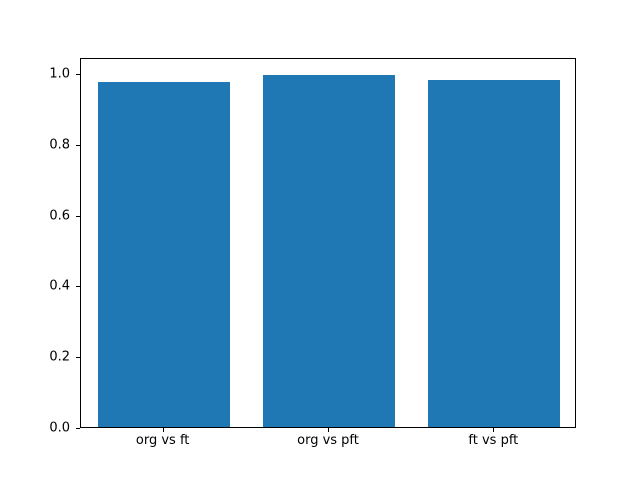 The width and height of the screenshot is (640, 480). Describe the element at coordinates (59, 216) in the screenshot. I see `y-tick-label: 0.6` at that location.